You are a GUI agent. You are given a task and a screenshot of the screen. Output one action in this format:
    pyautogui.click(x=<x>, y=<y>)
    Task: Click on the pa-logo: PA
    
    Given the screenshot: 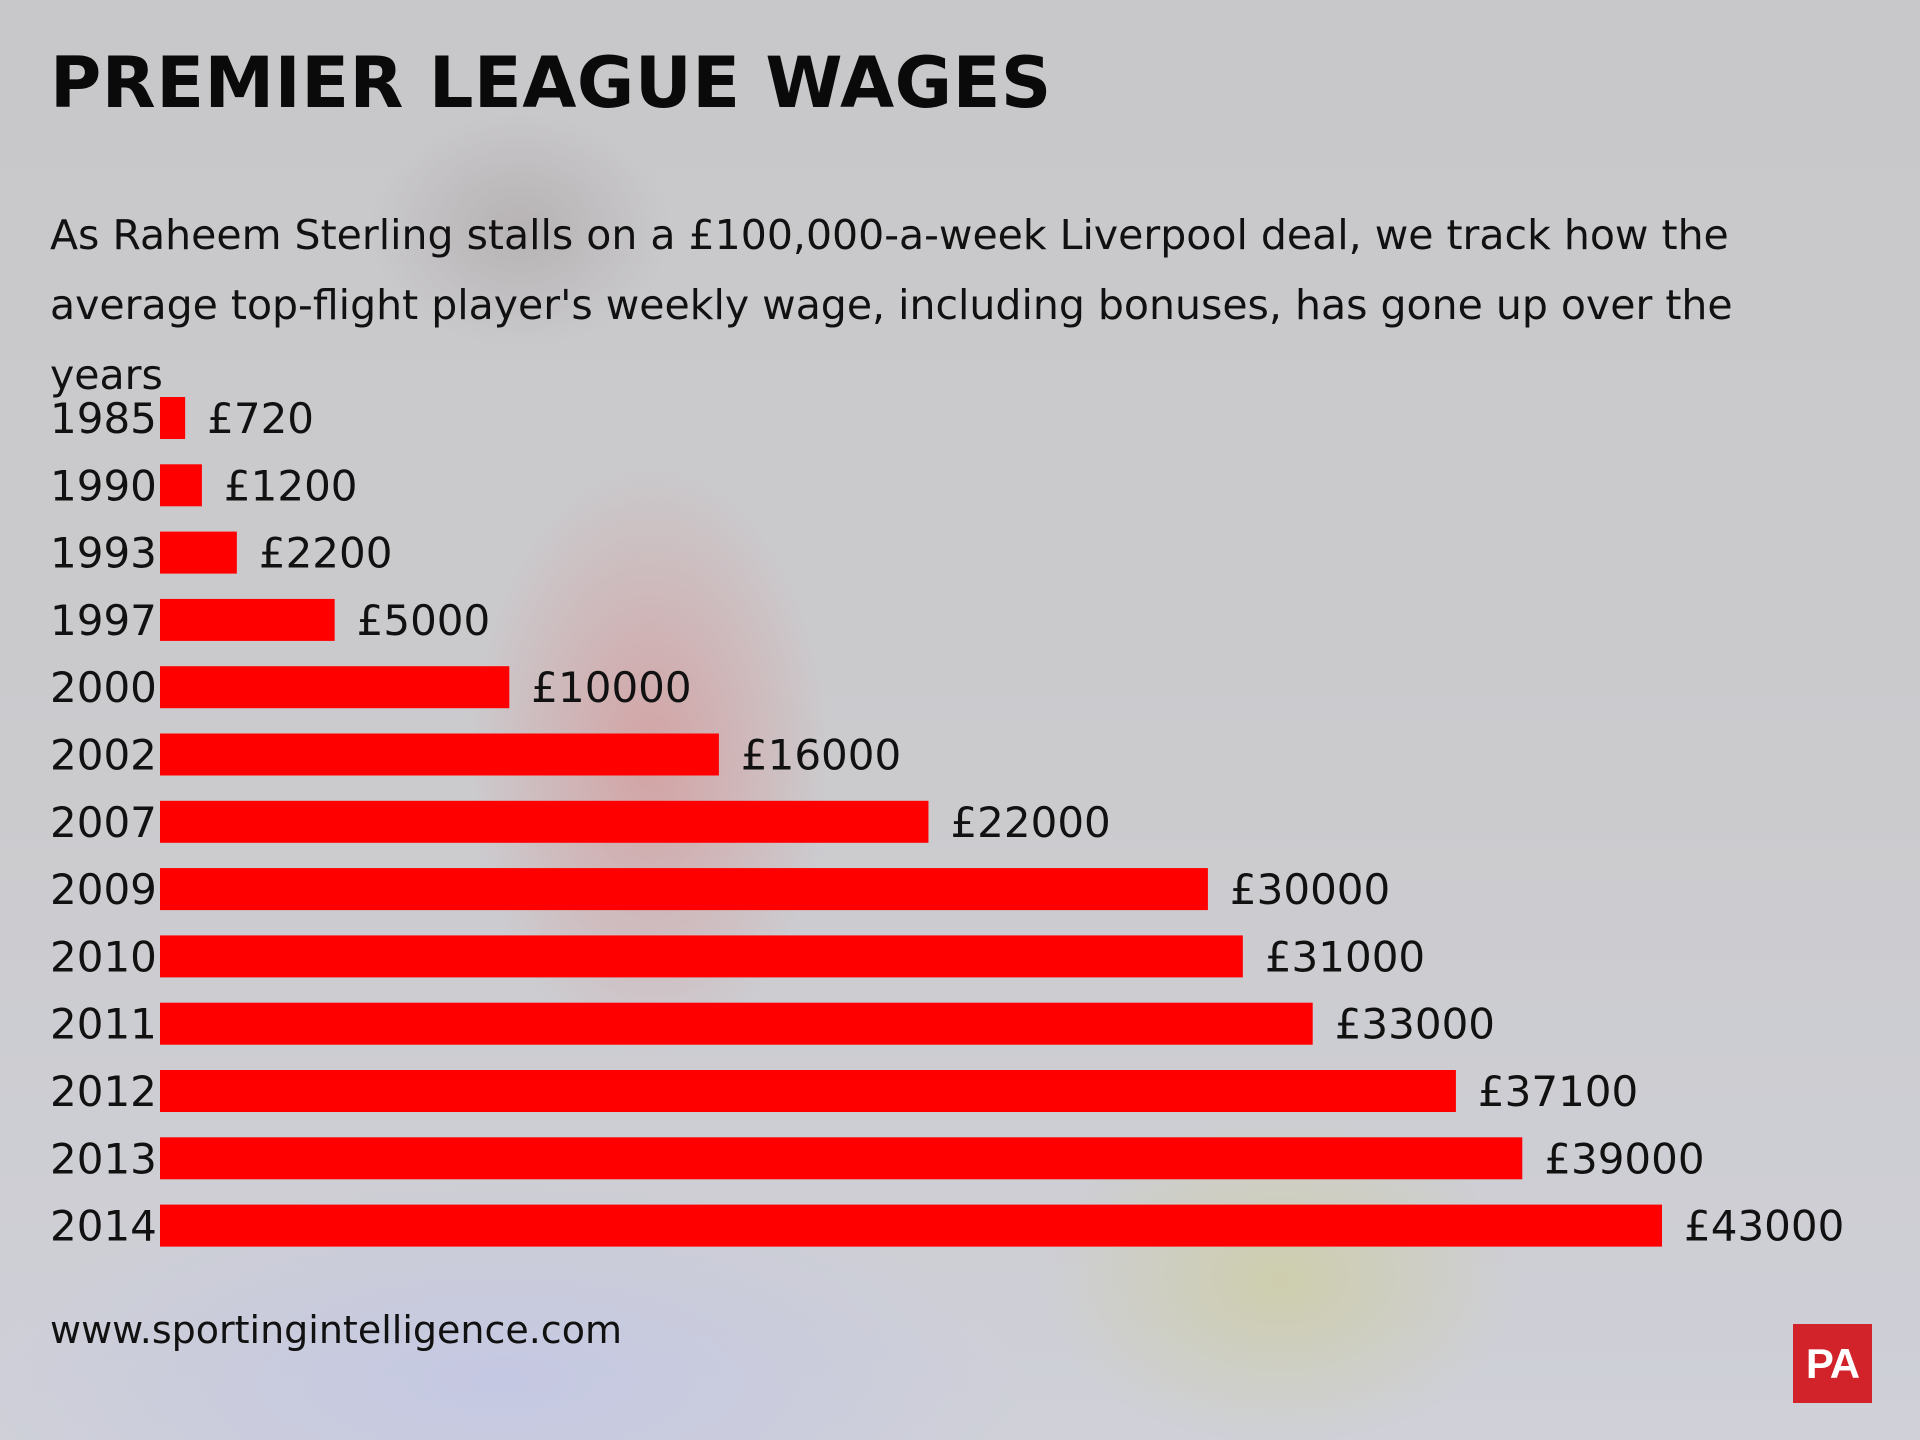 What is the action you would take?
    pyautogui.click(x=1832, y=1363)
    